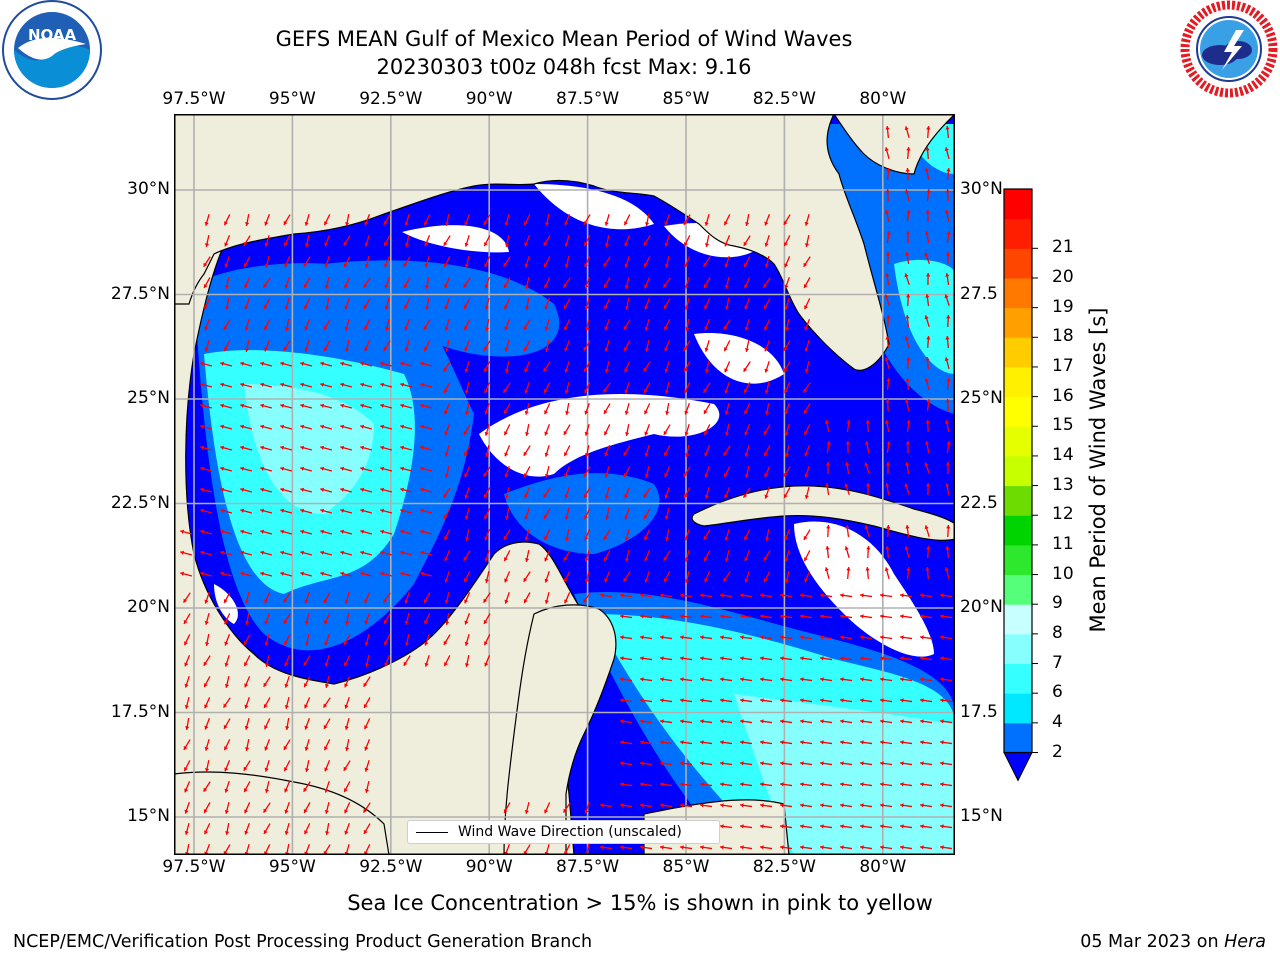 This screenshot has width=1280, height=960. I want to click on colorbar-tick-label: 2, so click(1057, 751).